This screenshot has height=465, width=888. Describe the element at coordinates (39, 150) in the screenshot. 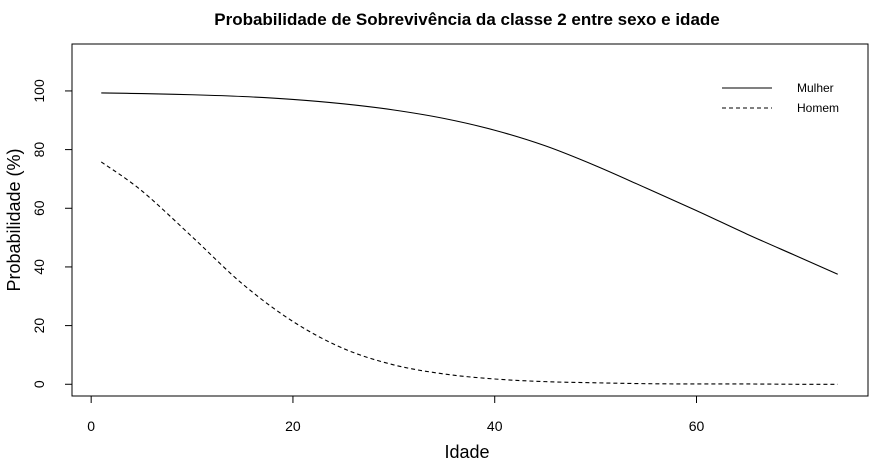

I see `y-tick-label: 80` at that location.